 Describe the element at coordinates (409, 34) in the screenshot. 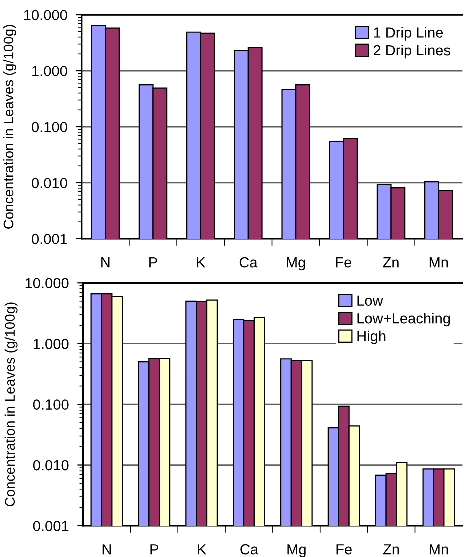

I see `legend-label: 1 Drip Line` at that location.